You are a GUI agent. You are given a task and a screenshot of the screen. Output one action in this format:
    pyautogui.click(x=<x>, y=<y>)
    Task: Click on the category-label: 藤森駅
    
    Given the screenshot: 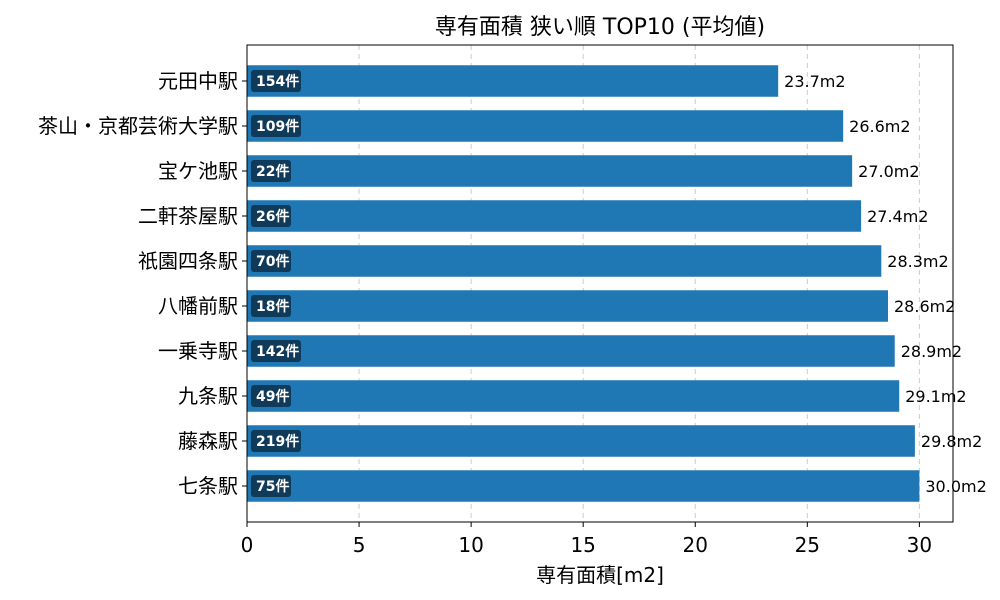 What is the action you would take?
    pyautogui.click(x=208, y=441)
    